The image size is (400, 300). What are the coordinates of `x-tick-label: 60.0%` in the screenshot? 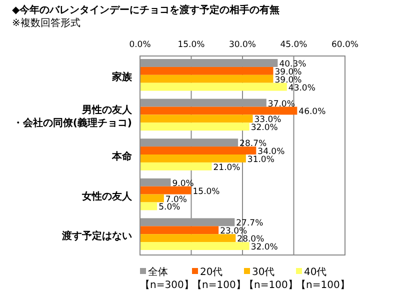 It's located at (345, 45).